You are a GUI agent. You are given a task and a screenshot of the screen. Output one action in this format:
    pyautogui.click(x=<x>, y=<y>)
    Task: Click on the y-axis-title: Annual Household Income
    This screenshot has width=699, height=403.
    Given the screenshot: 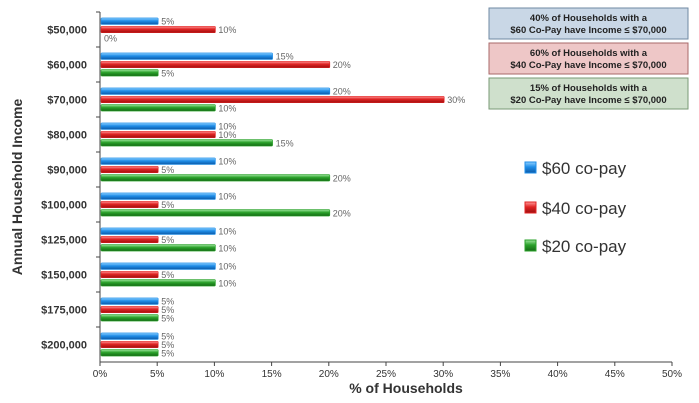 What is the action you would take?
    pyautogui.click(x=17, y=187)
    